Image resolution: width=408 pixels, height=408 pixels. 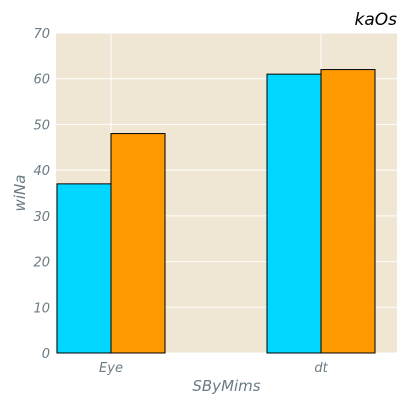 I want to click on chart-title: kaOs, so click(x=376, y=20).